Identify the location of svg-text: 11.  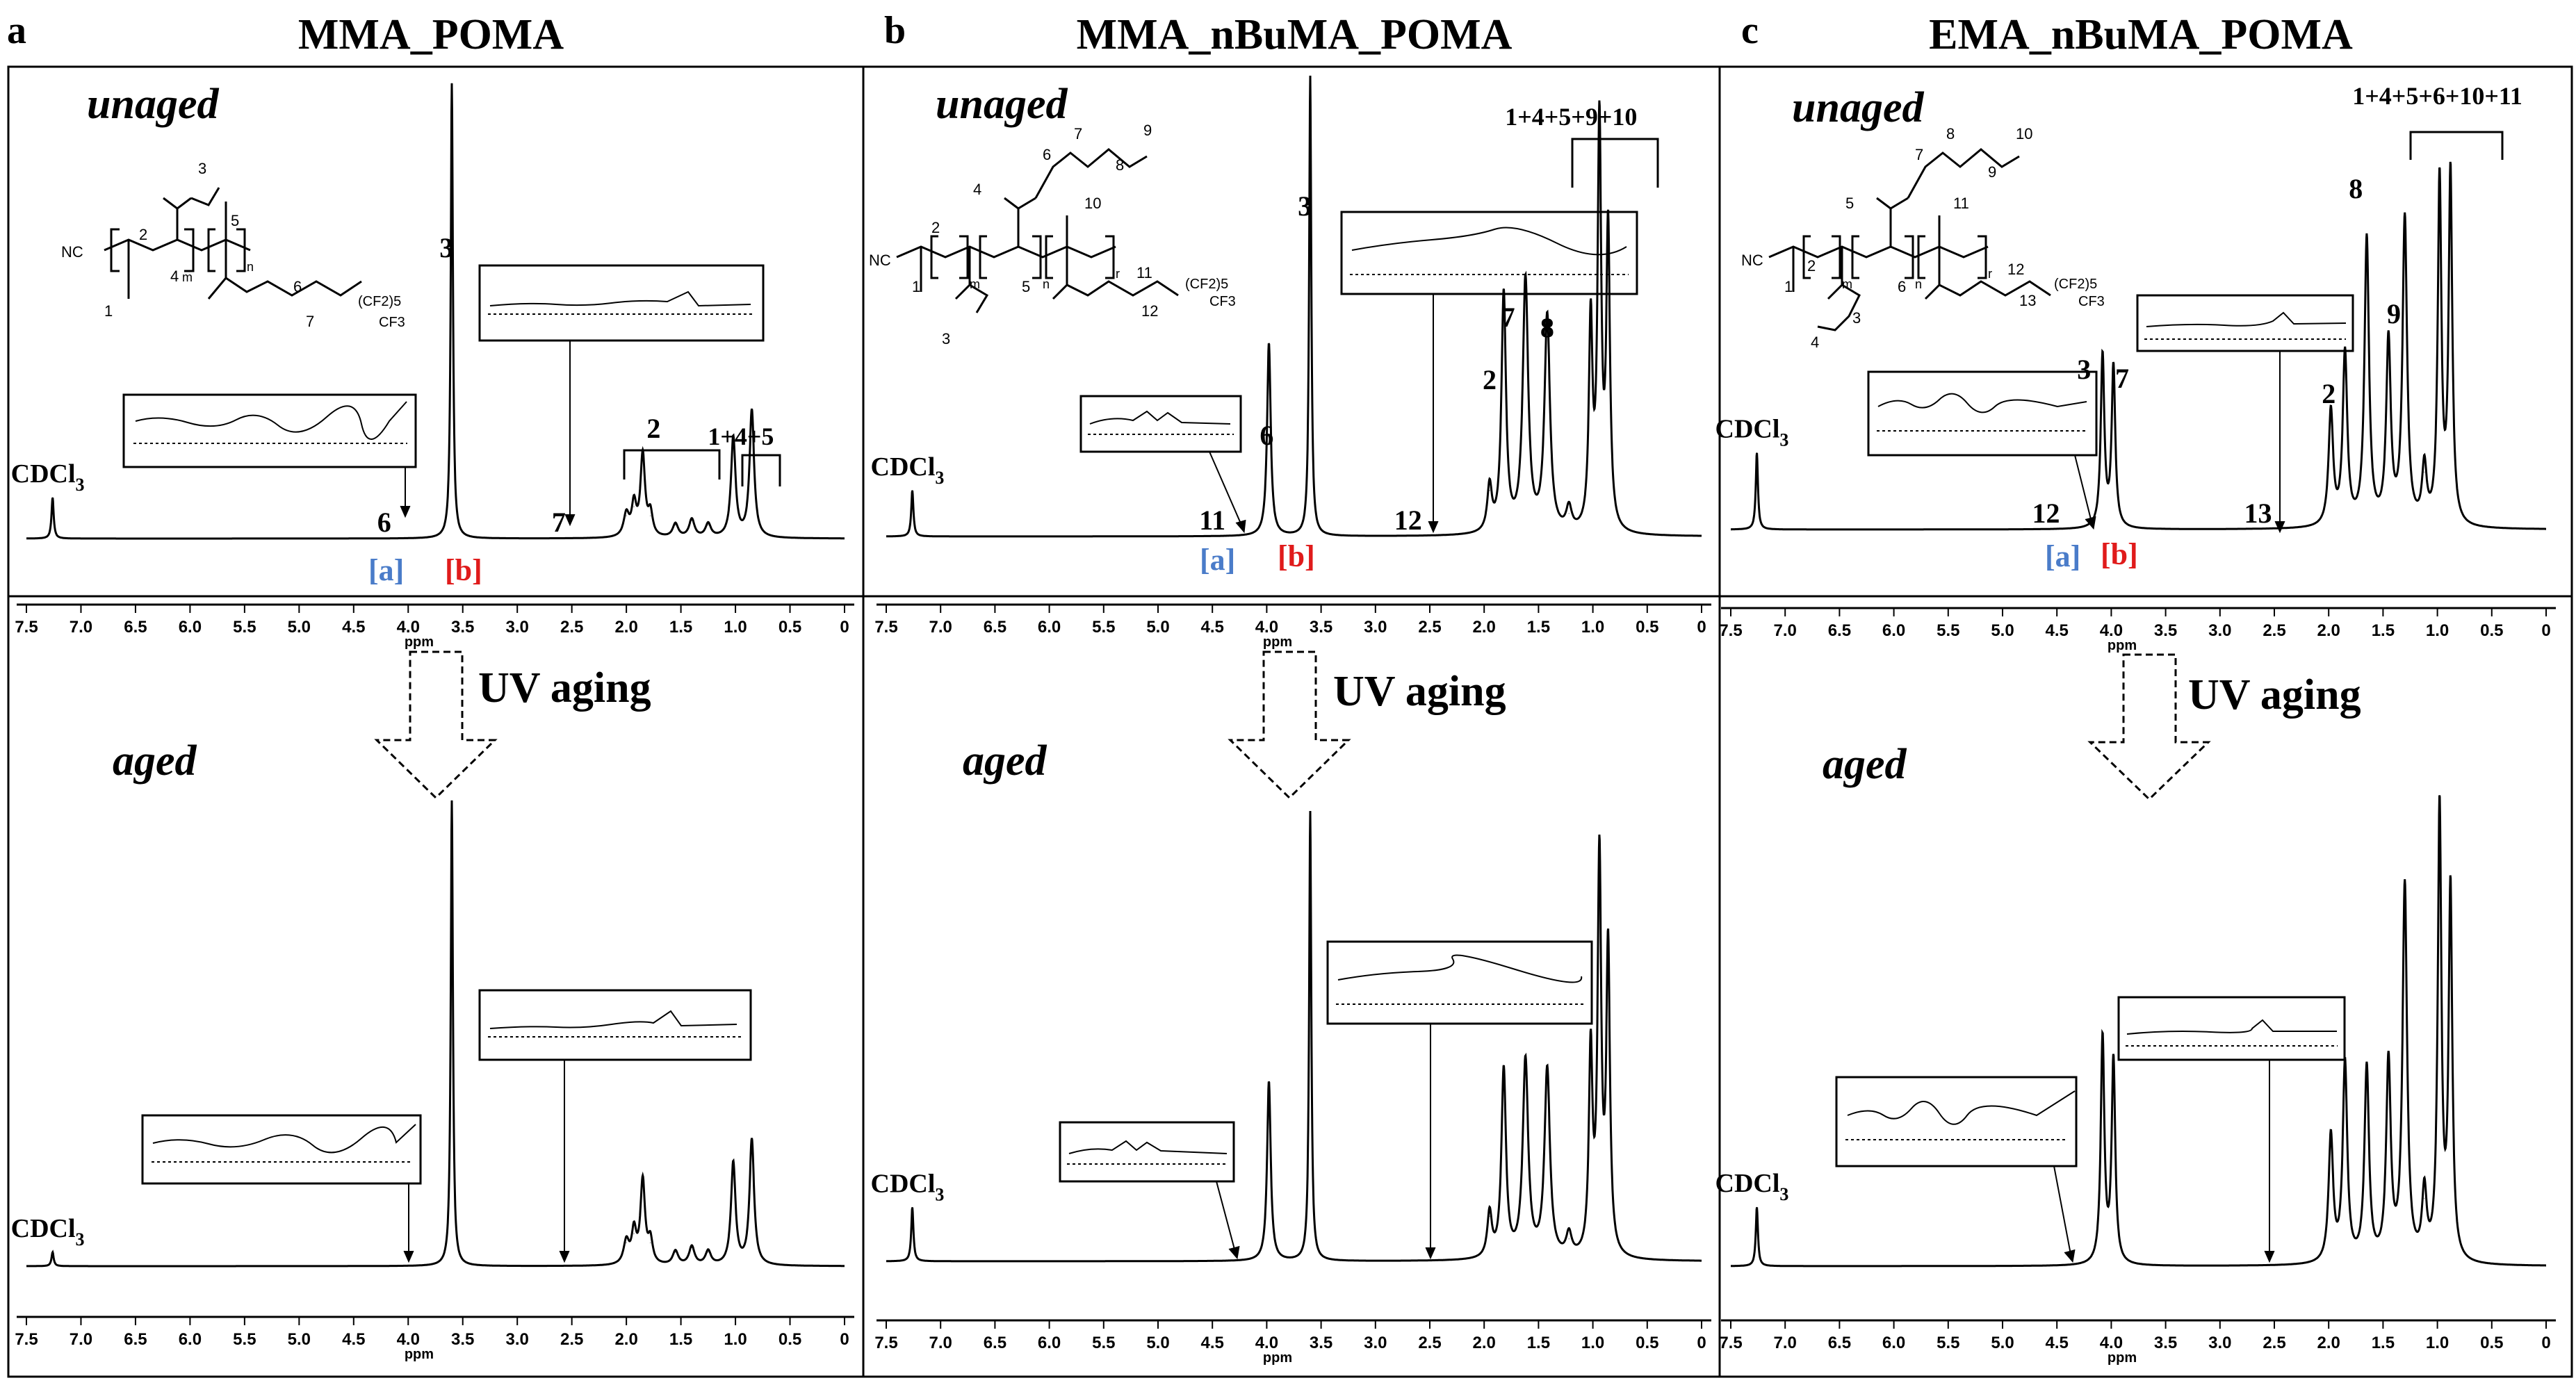
(1144, 272).